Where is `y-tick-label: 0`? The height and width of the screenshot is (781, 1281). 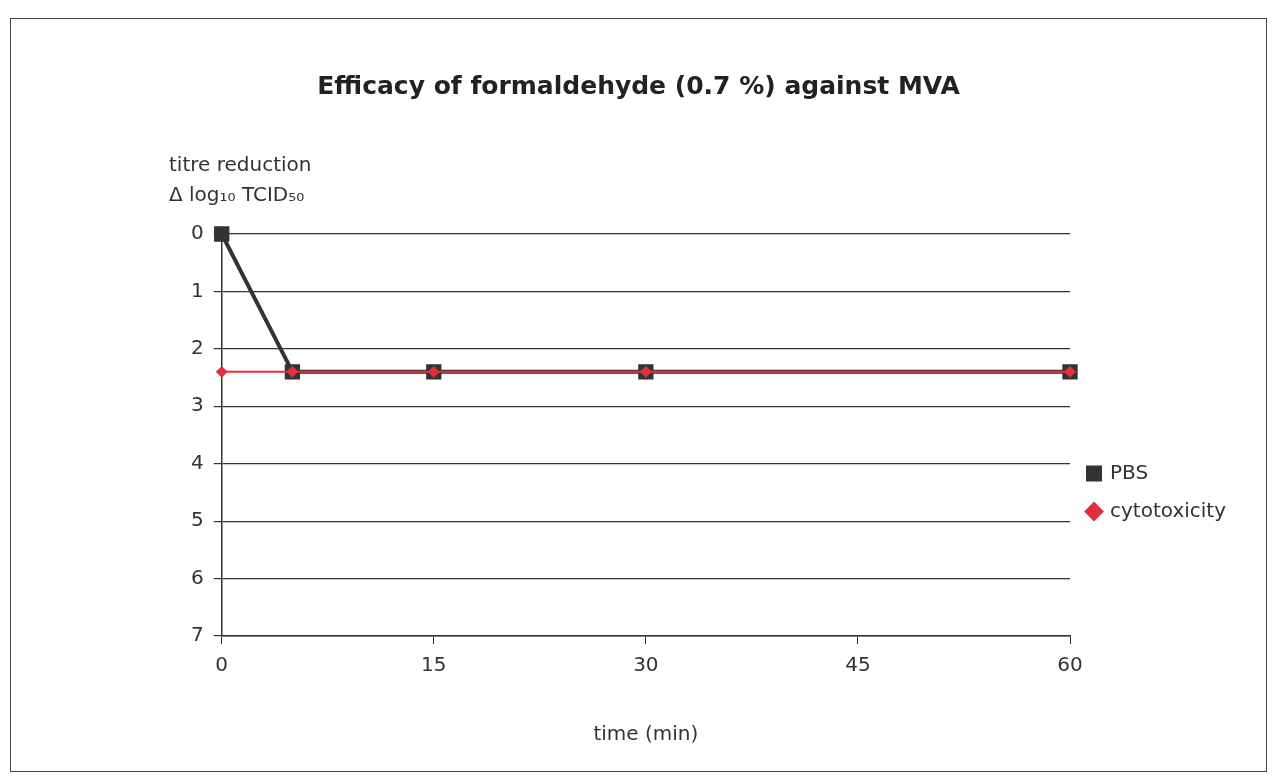 y-tick-label: 0 is located at coordinates (197, 232).